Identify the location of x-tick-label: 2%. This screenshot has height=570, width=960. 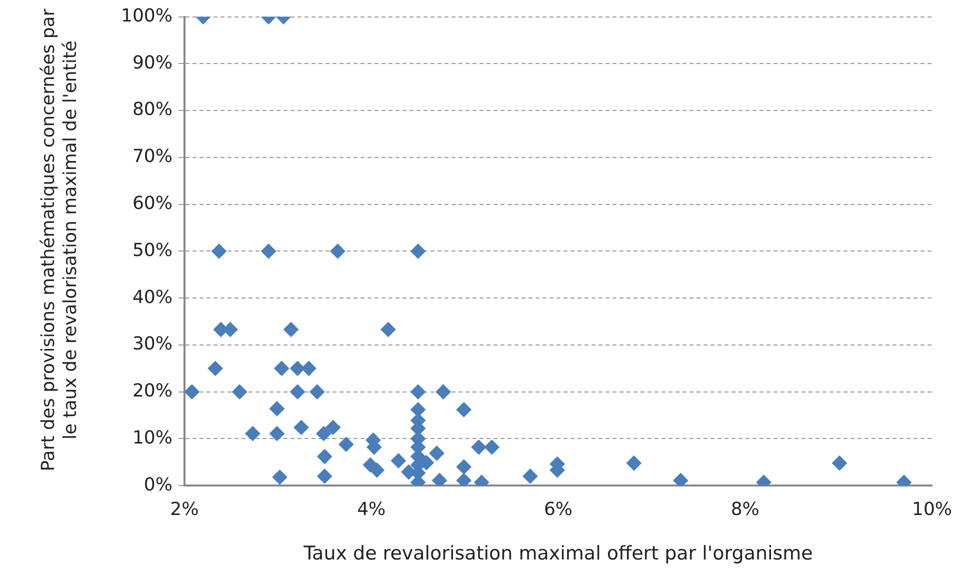
(184, 509).